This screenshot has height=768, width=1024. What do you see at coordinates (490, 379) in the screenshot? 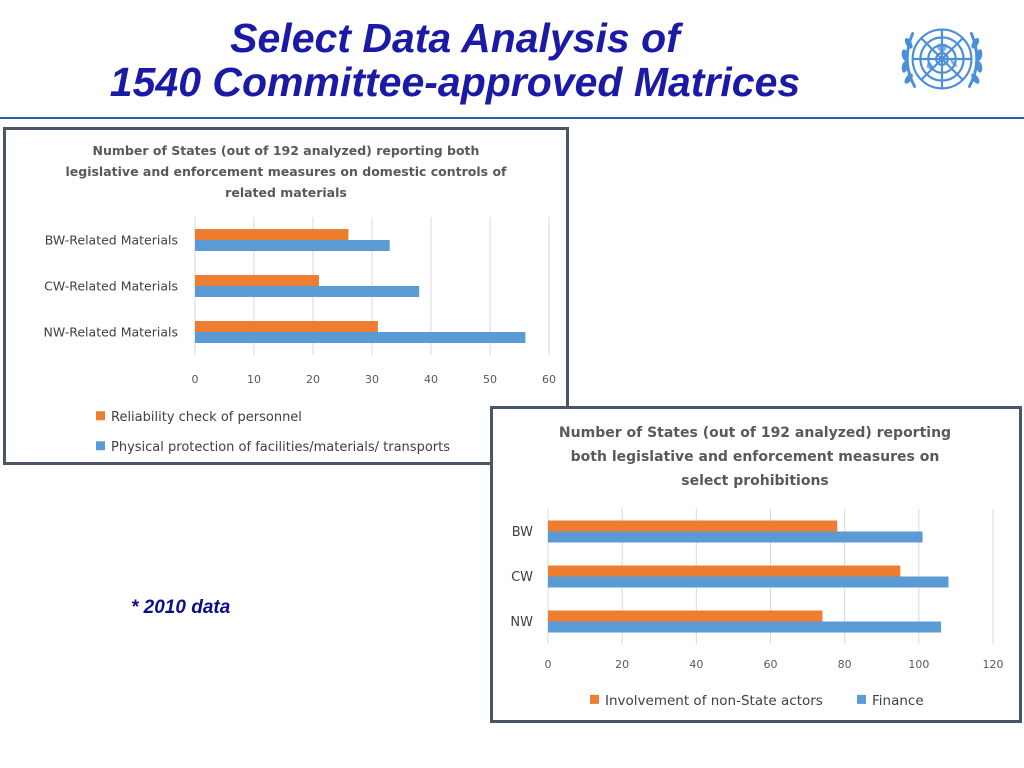
I see `x-tick-label: 50` at bounding box center [490, 379].